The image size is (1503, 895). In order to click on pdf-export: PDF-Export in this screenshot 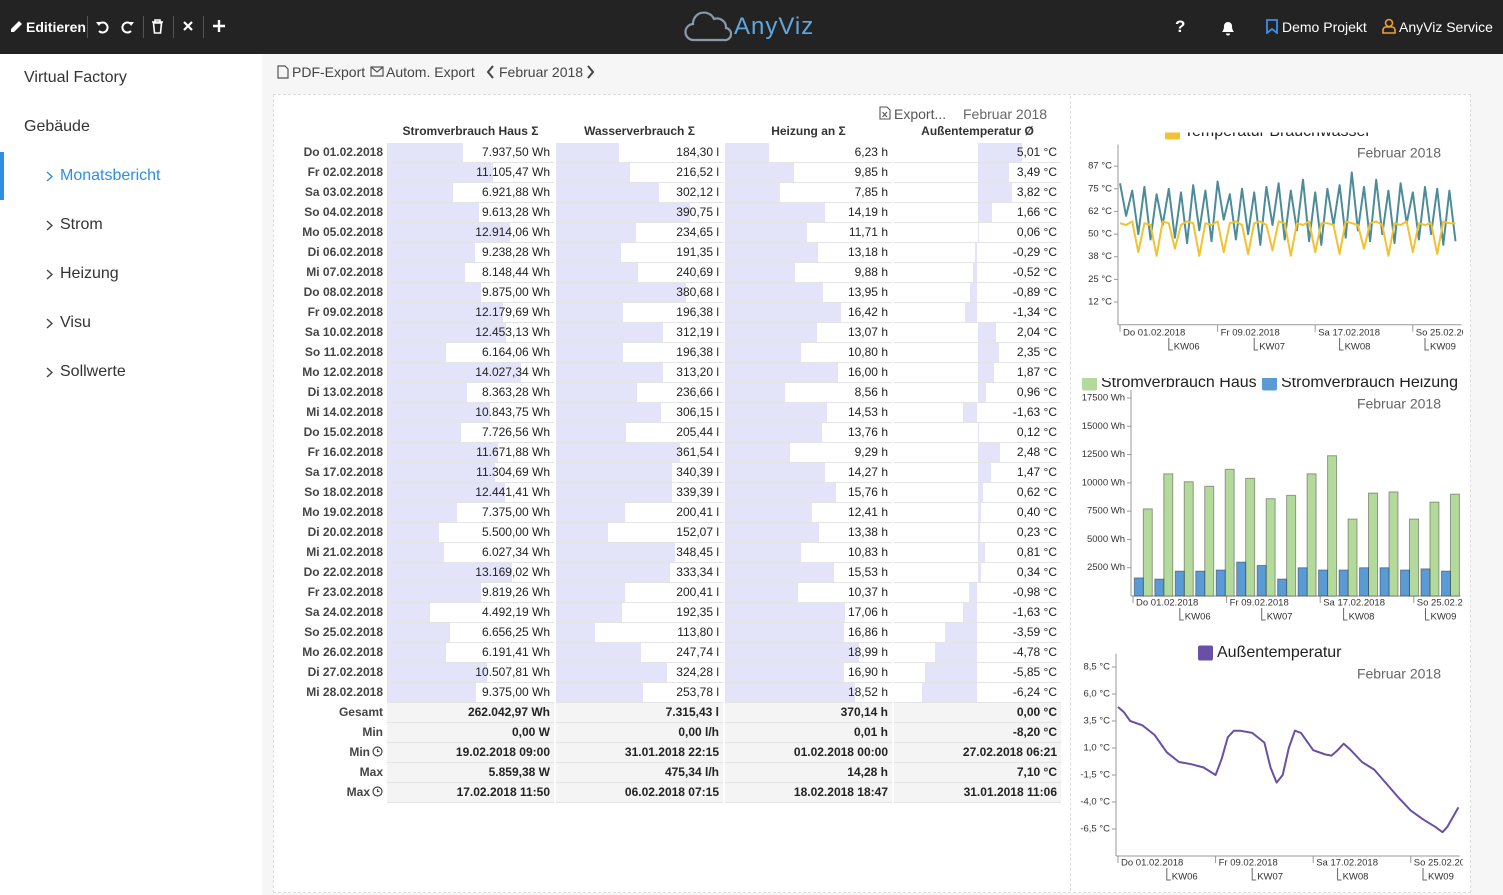, I will do `click(329, 72)`.